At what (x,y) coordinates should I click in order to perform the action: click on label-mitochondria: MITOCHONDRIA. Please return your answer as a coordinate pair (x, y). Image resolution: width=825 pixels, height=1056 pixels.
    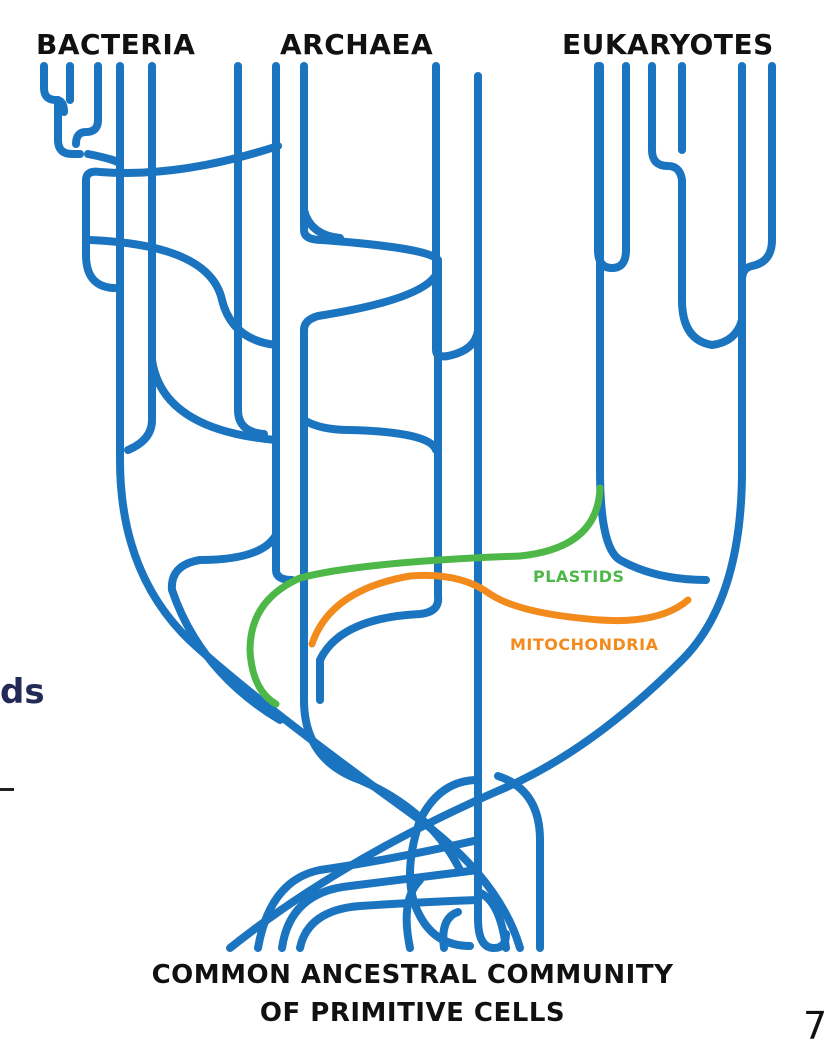
    Looking at the image, I should click on (584, 644).